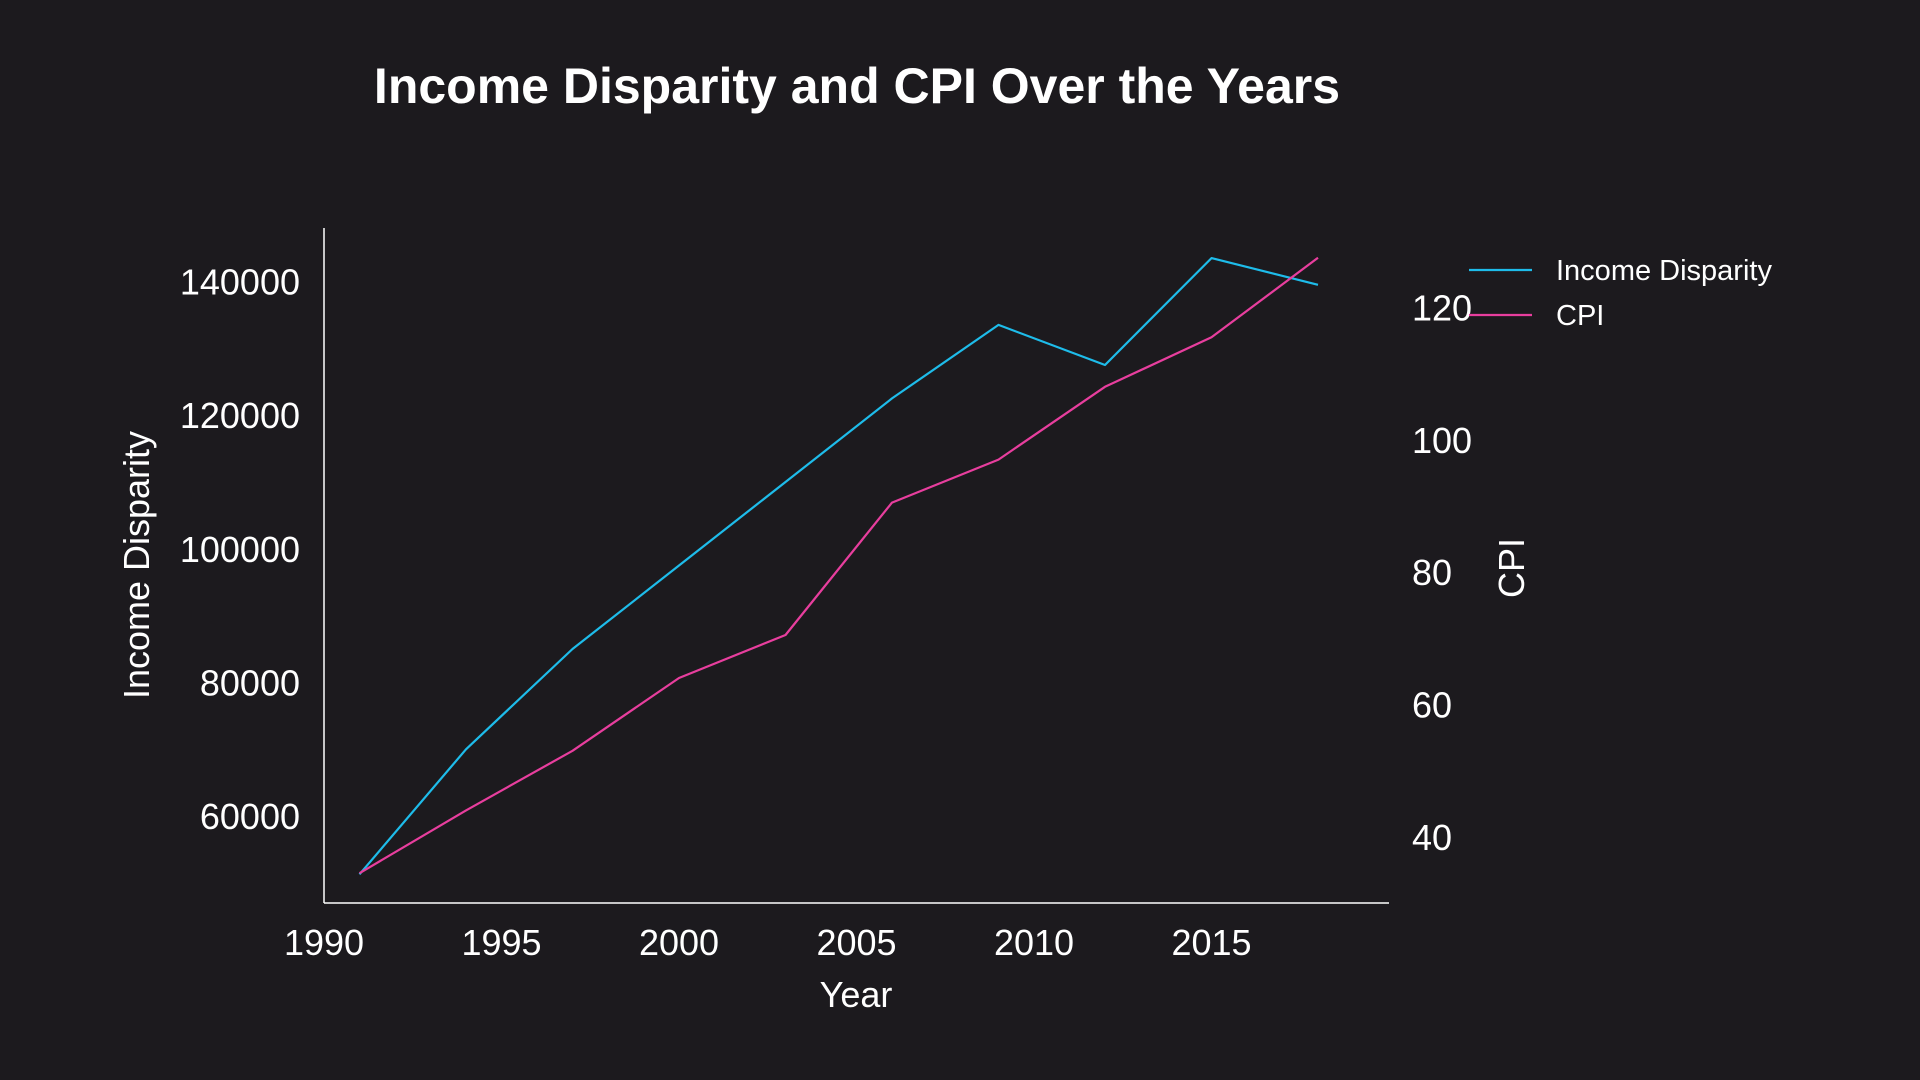 Image resolution: width=1920 pixels, height=1080 pixels. What do you see at coordinates (250, 816) in the screenshot?
I see `y-tick-label-left: 60000` at bounding box center [250, 816].